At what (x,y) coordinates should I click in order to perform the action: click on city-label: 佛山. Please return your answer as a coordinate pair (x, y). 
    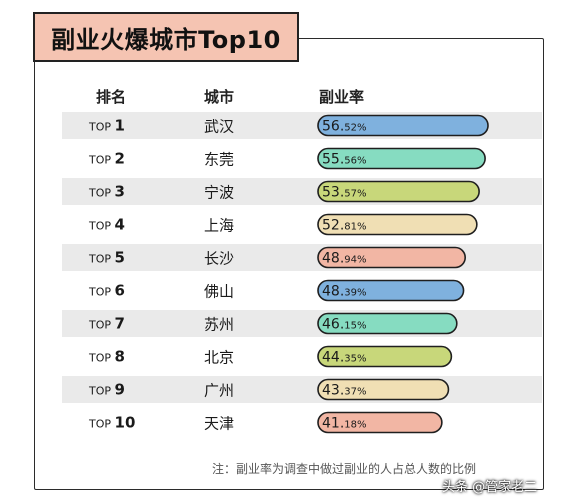
    Looking at the image, I should click on (219, 292).